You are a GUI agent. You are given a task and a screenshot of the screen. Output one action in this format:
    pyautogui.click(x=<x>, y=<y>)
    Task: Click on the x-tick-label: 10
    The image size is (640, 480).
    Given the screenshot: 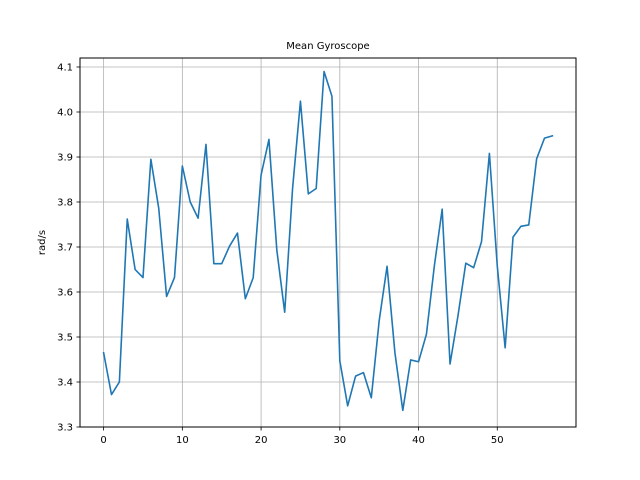 What is the action you would take?
    pyautogui.click(x=182, y=440)
    